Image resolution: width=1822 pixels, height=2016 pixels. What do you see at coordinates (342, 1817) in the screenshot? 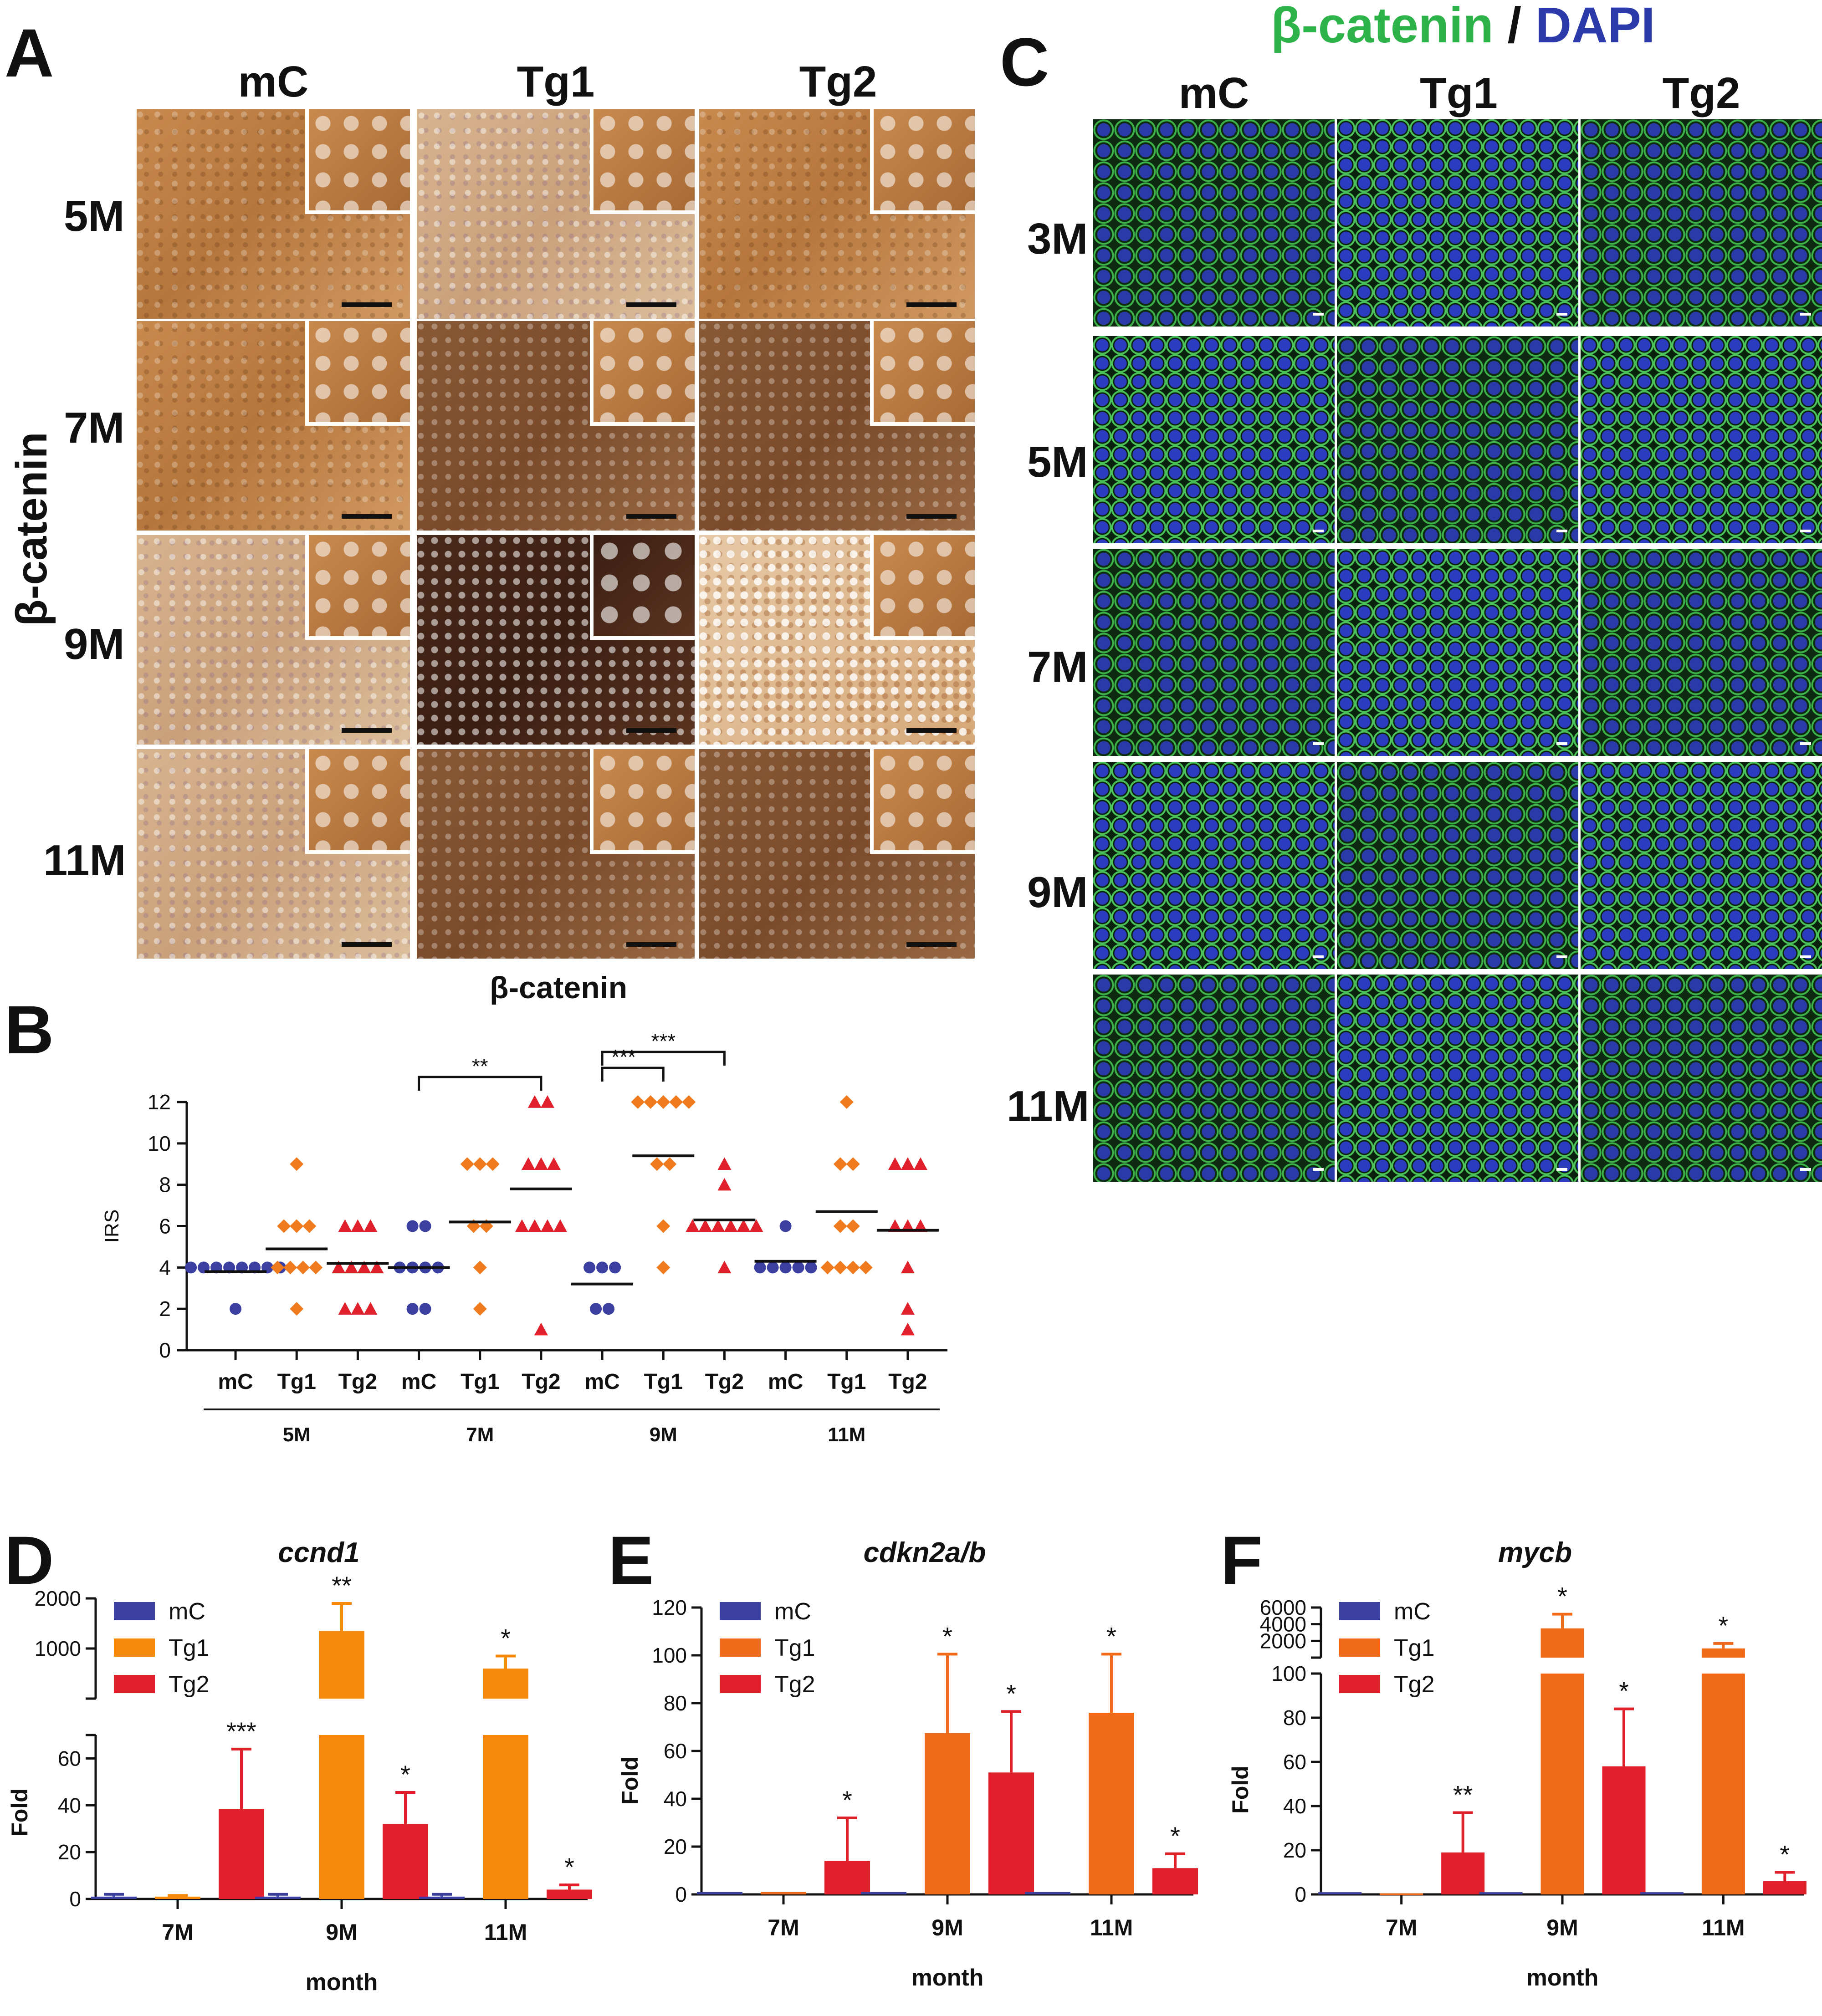
I see `bar-lower` at bounding box center [342, 1817].